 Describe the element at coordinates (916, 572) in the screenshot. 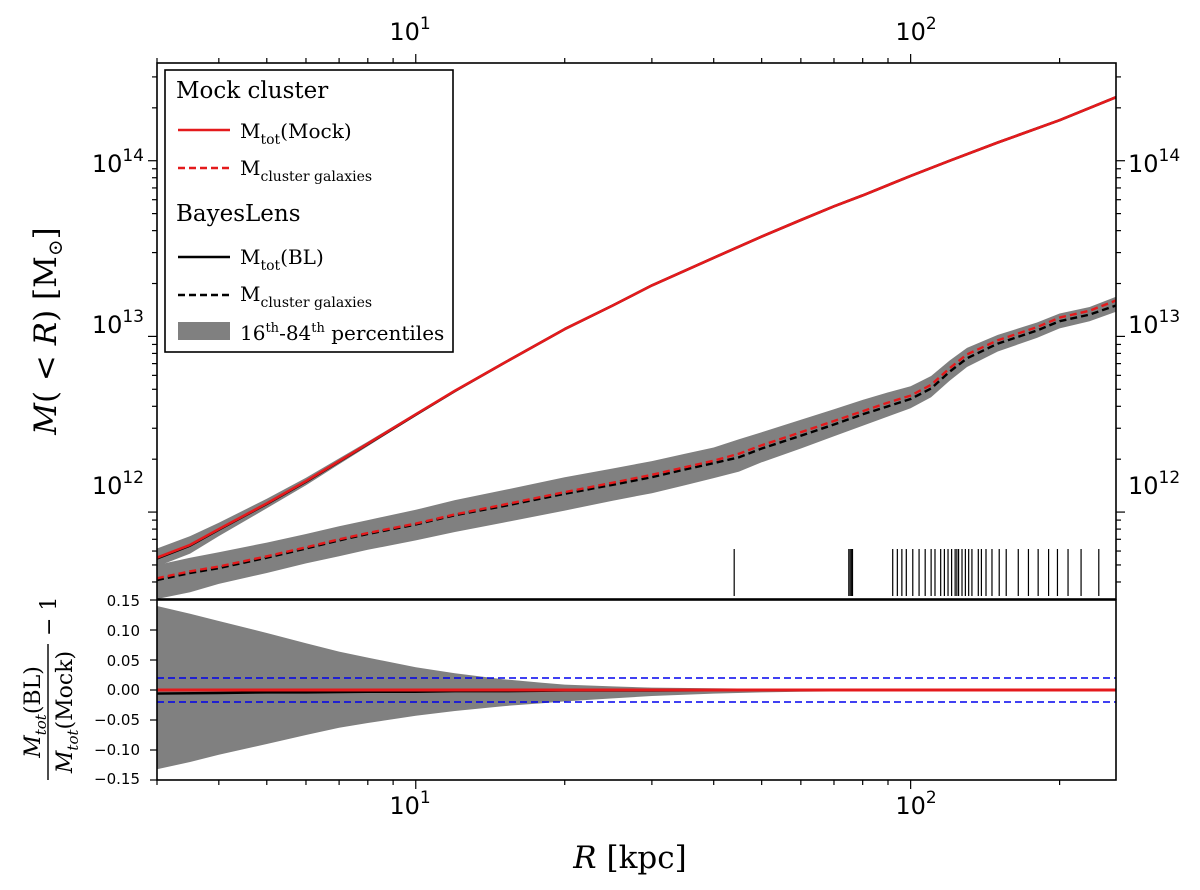

I see `galaxy-rug-ticks` at that location.